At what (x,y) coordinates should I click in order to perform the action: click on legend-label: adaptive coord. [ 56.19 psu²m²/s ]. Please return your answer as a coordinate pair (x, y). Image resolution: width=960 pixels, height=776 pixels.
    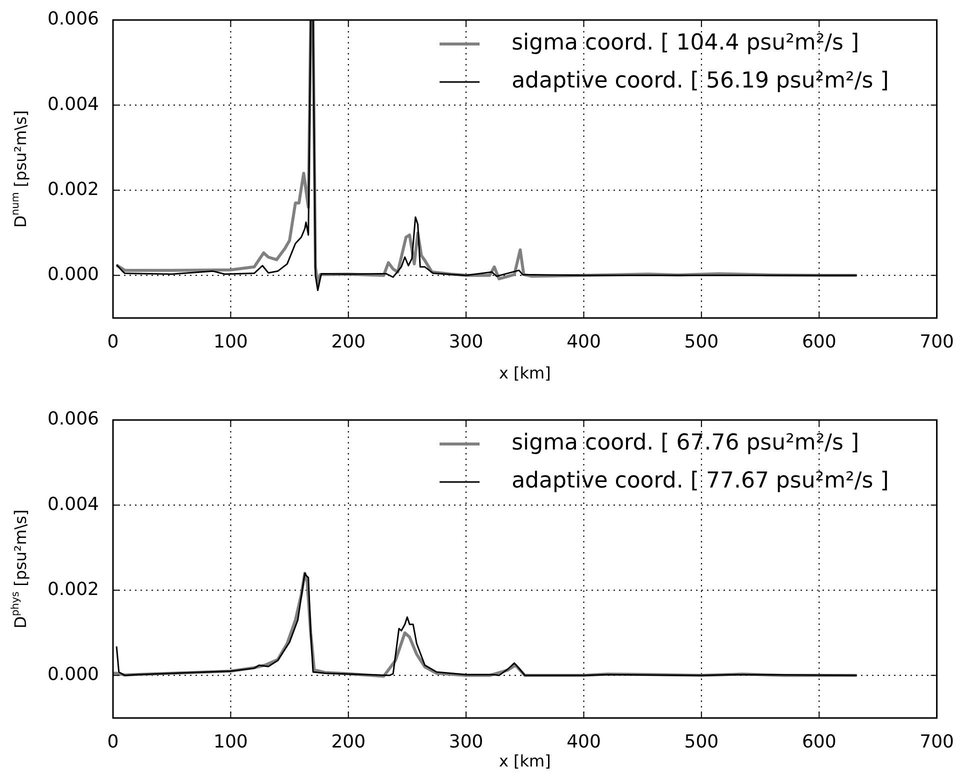
    Looking at the image, I should click on (700, 81).